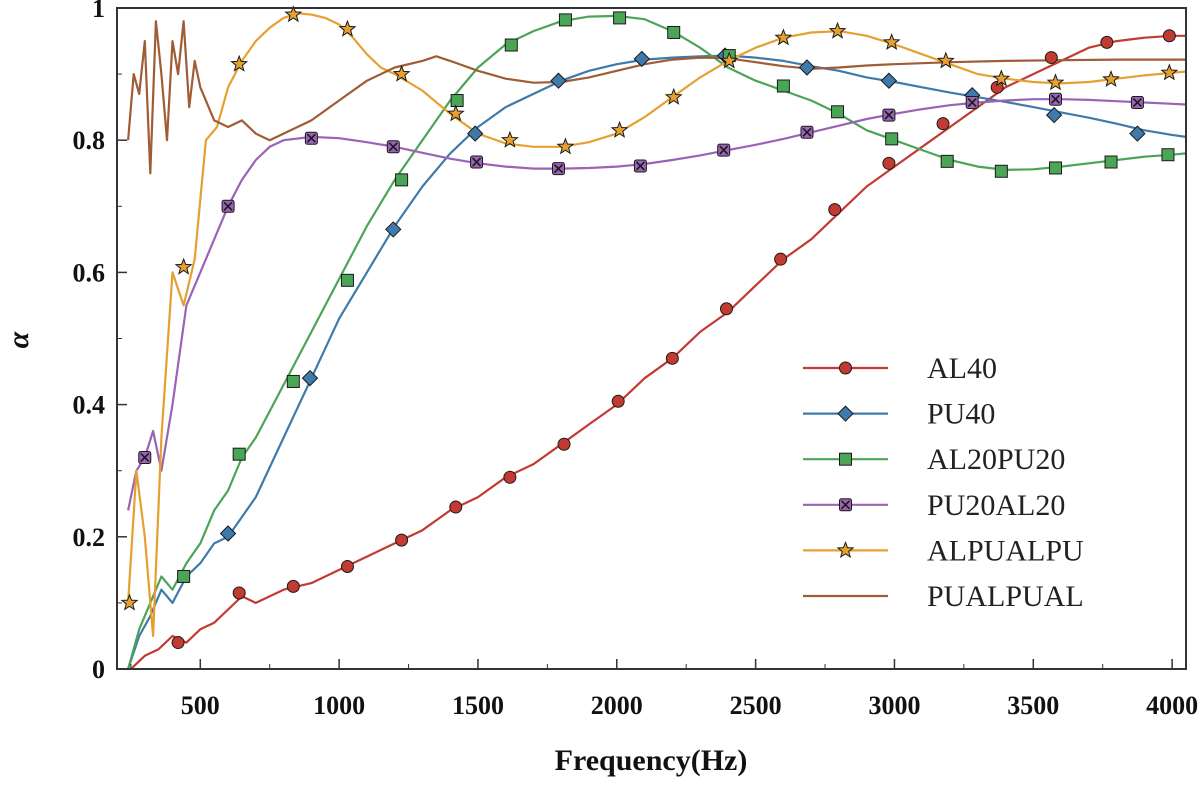 The width and height of the screenshot is (1200, 788). Describe the element at coordinates (900, 368) in the screenshot. I see `legend-item-al40: AL40` at that location.